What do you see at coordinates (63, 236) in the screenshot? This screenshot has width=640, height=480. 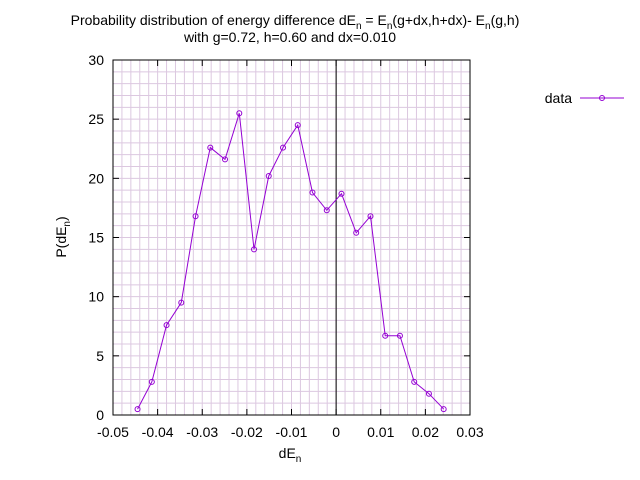 I see `y-axis-label: P(dEn)` at bounding box center [63, 236].